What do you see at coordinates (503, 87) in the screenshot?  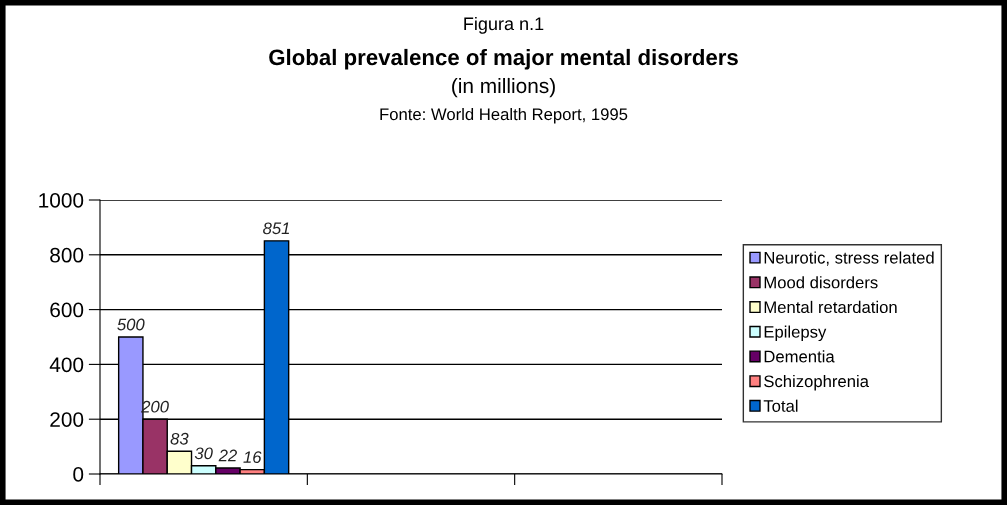 I see `chart-subtitle: (in millions)` at bounding box center [503, 87].